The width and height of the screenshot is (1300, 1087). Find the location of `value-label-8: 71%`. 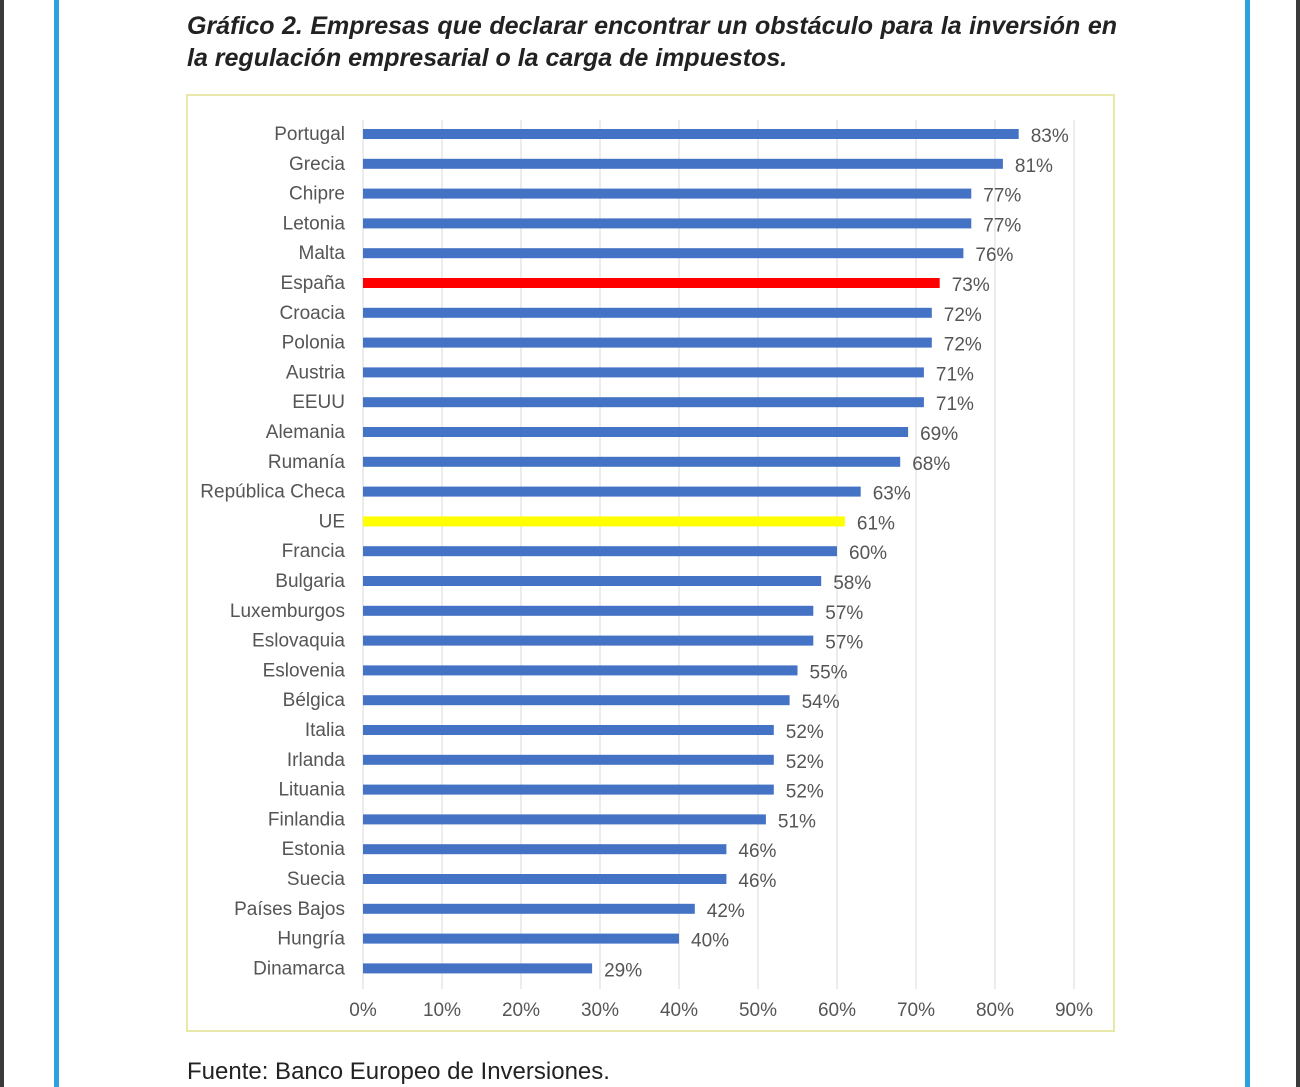

value-label-8: 71% is located at coordinates (955, 374).